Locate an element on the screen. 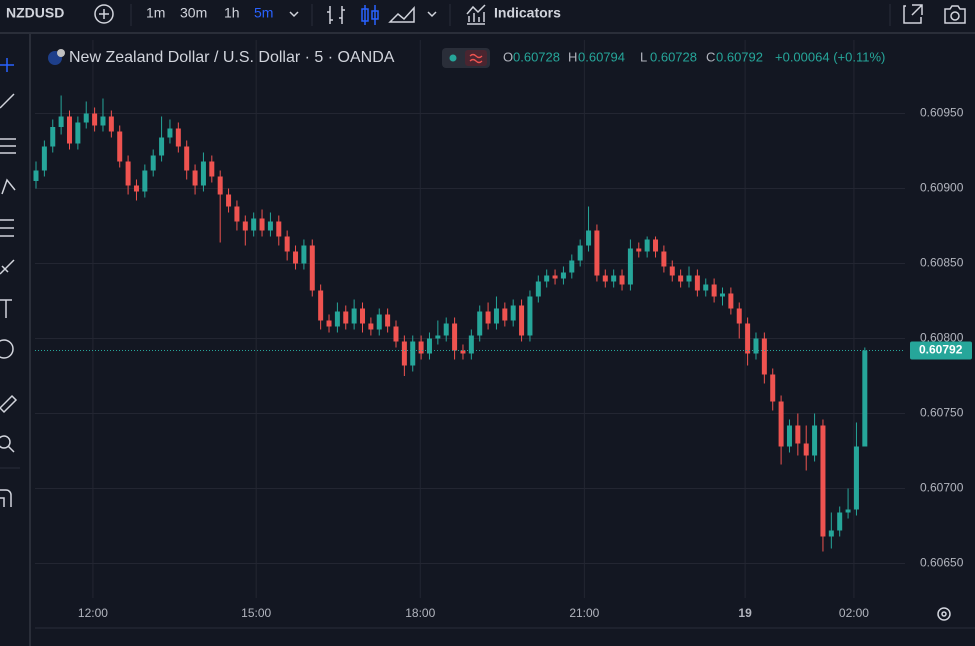 Image resolution: width=975 pixels, height=646 pixels. open-value: 0.60728 is located at coordinates (536, 56).